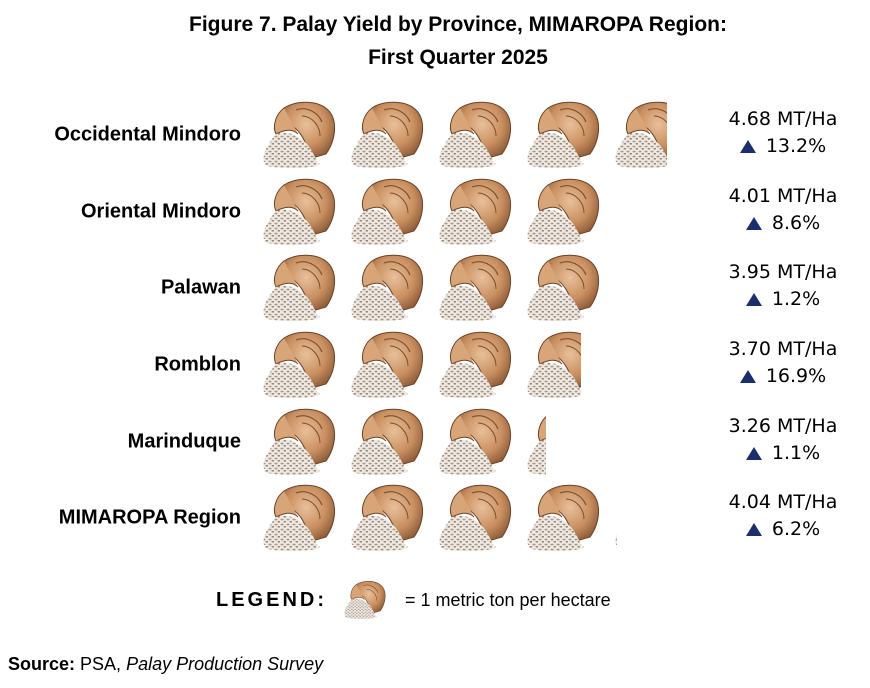 The width and height of the screenshot is (870, 688). Describe the element at coordinates (161, 211) in the screenshot. I see `category-label: Oriental Mindoro` at that location.